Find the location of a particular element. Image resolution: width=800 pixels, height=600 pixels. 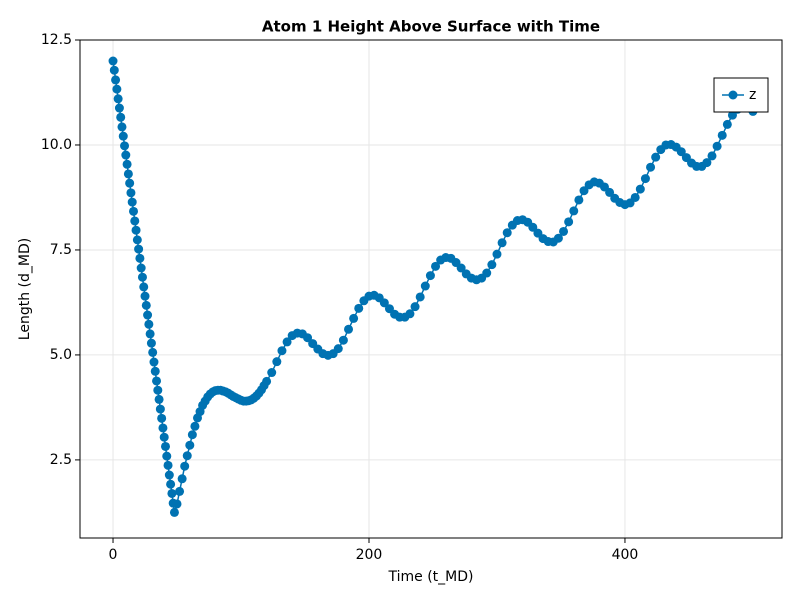

chart-title: Atom 1 Height Above Surface with Time is located at coordinates (431, 27).